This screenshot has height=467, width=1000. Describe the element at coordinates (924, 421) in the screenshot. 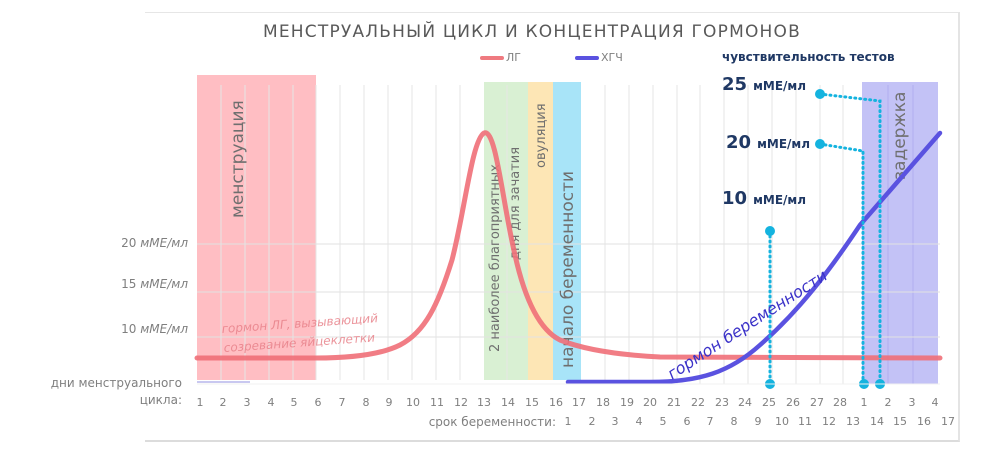

I see `tick-pregnancy: 16` at that location.